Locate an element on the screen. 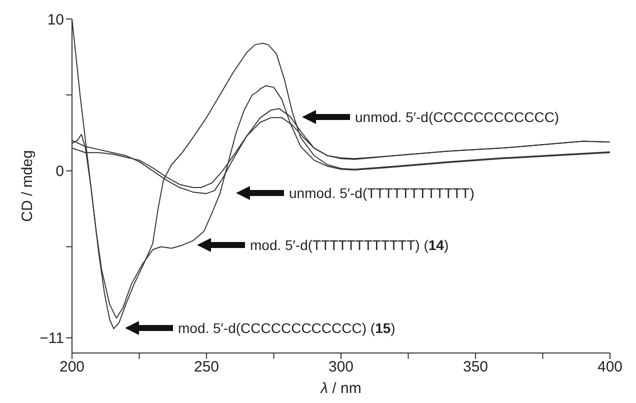  x-tick-label: 350 is located at coordinates (475, 367).